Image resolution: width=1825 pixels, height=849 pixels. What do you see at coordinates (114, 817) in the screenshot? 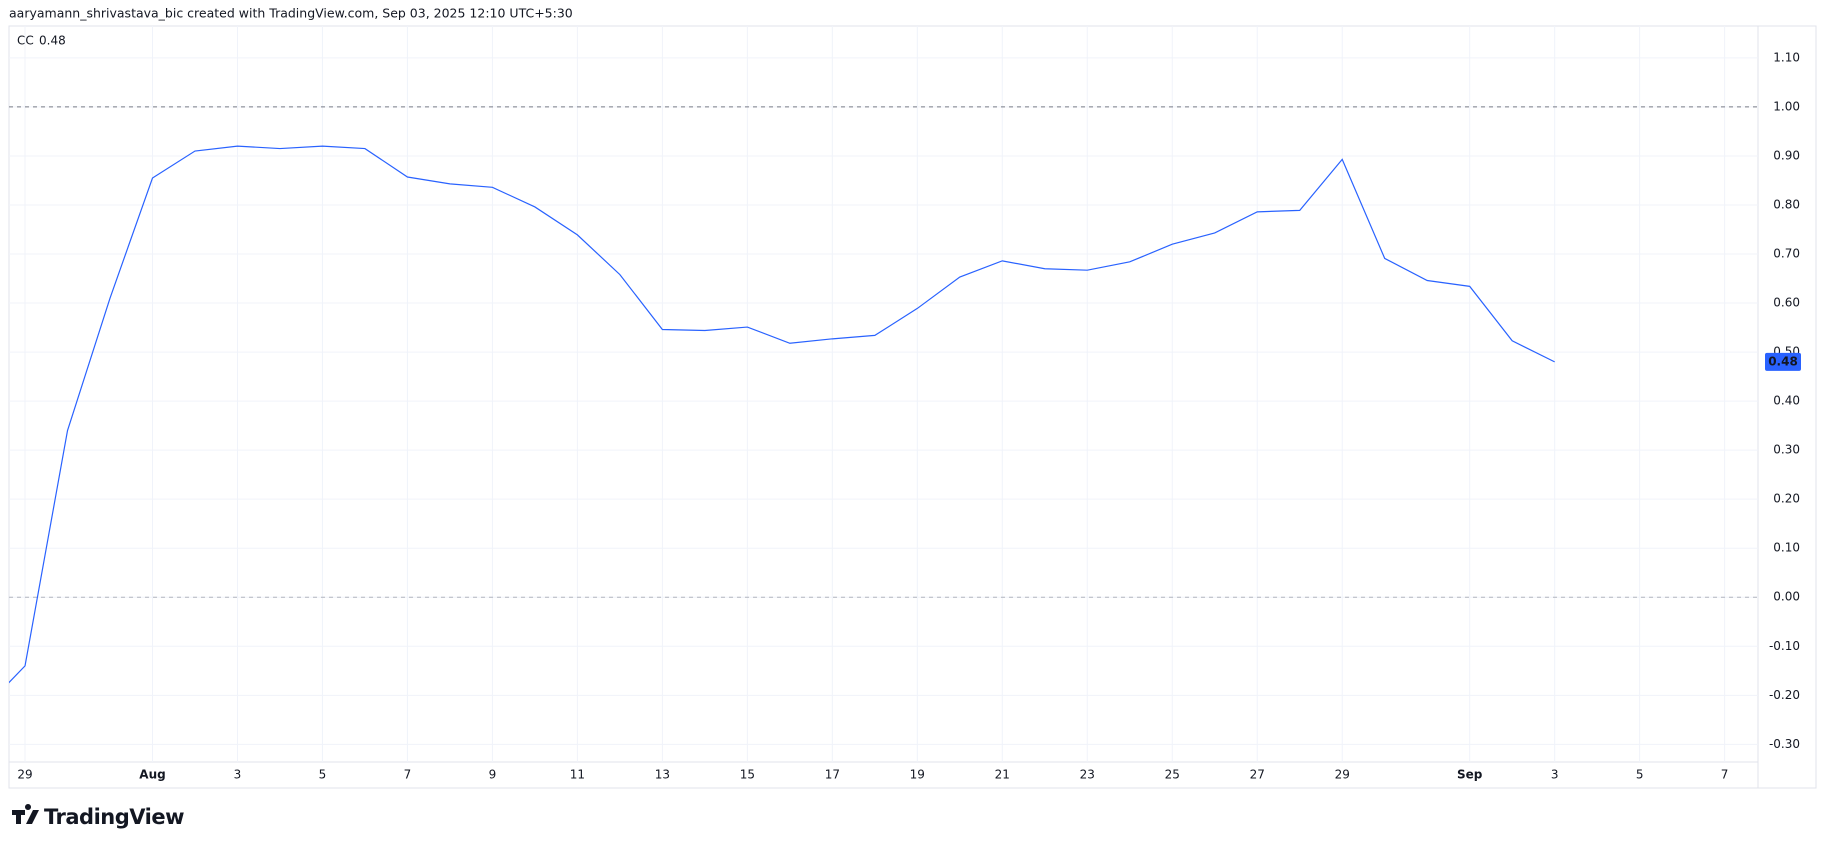
I see `brand: TradingView` at bounding box center [114, 817].